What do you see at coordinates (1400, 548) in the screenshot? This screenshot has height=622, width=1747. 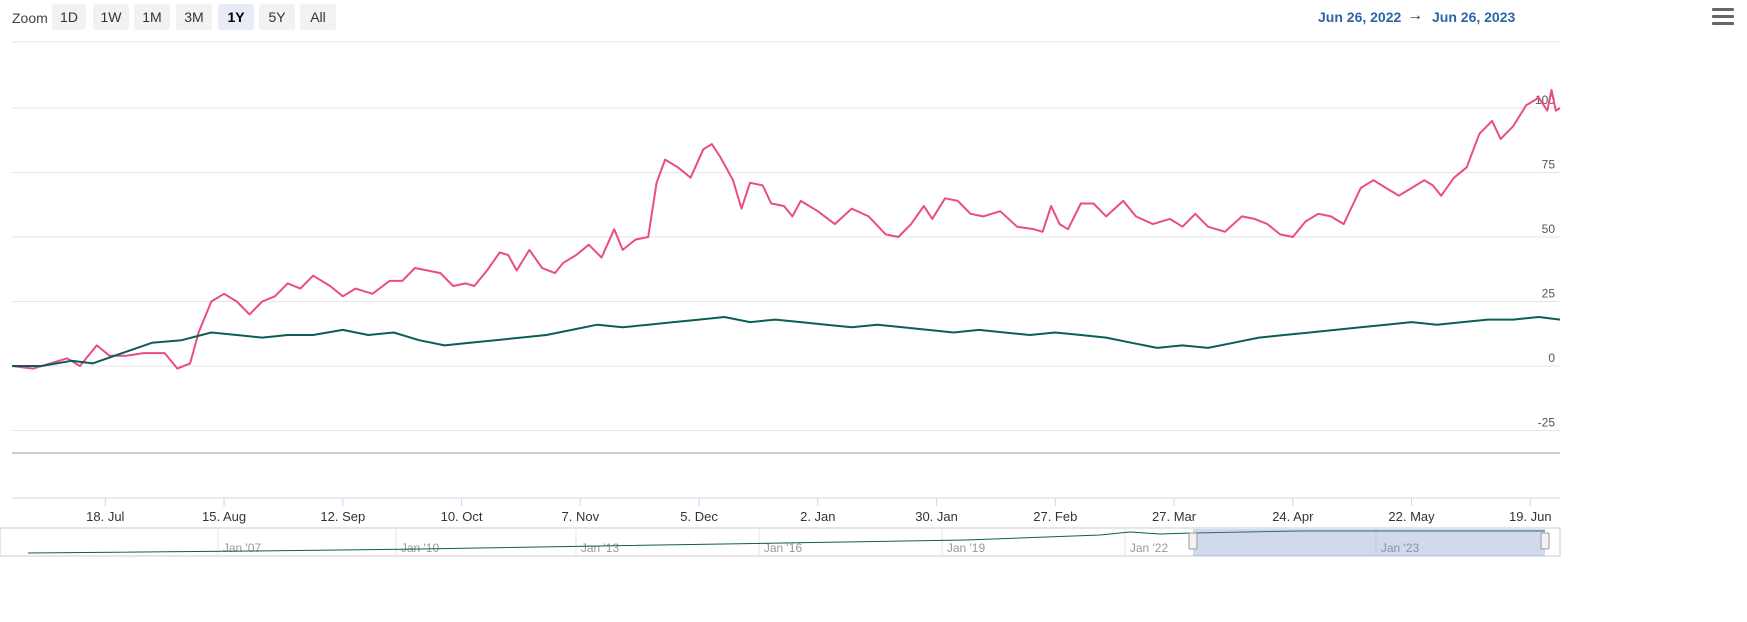 I see `navigator-label: Jan '23` at bounding box center [1400, 548].